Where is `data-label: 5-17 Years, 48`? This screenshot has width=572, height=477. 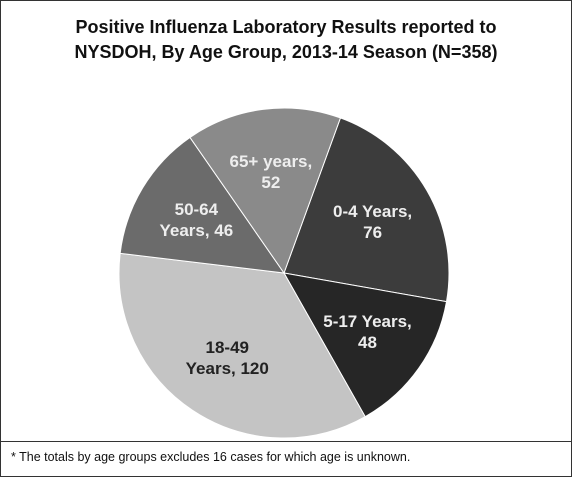 data-label: 5-17 Years, 48 is located at coordinates (367, 332).